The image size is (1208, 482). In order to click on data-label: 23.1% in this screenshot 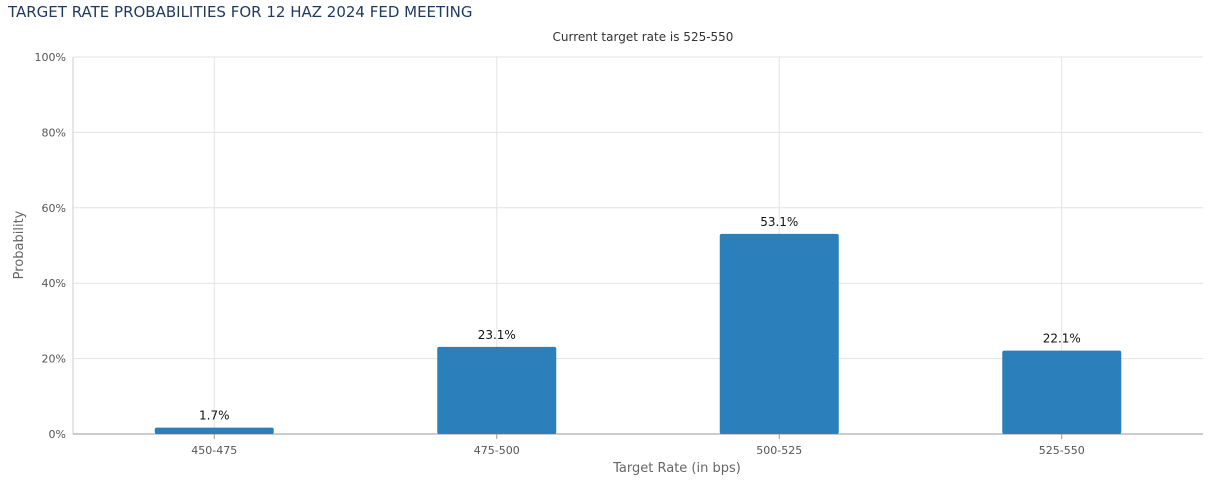, I will do `click(497, 335)`.